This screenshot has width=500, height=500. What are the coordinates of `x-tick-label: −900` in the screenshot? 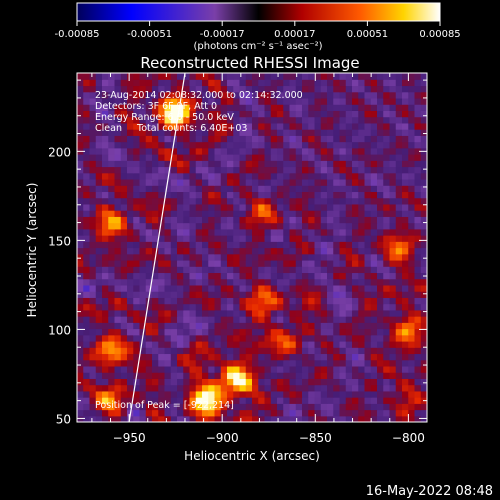 It's located at (222, 438).